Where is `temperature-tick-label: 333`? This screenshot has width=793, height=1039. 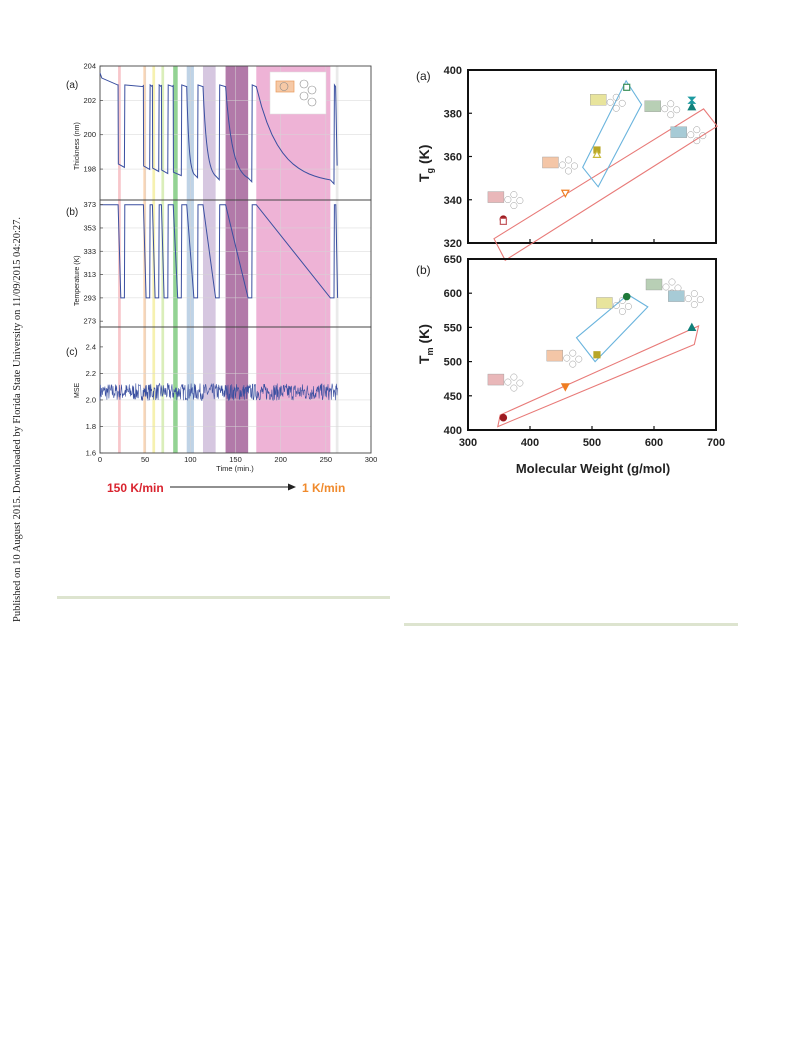
temperature-tick-label: 333 is located at coordinates (89, 251).